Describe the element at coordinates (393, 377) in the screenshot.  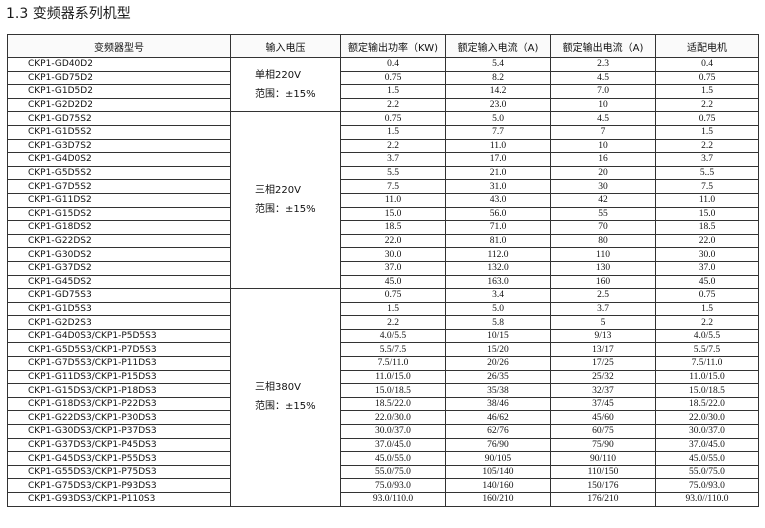
I see `value-cell: 11.0/15.0` at that location.